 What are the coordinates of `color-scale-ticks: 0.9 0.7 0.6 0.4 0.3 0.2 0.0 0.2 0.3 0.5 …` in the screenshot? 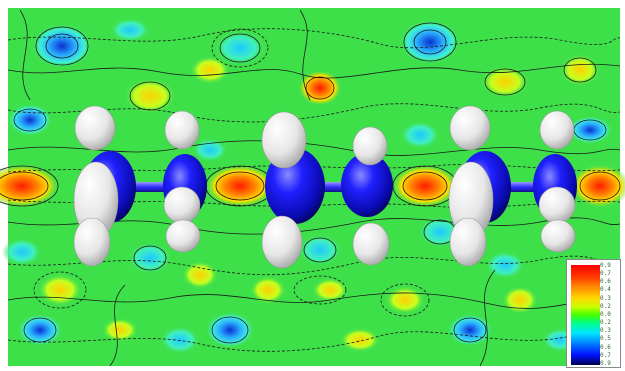 It's located at (610, 315).